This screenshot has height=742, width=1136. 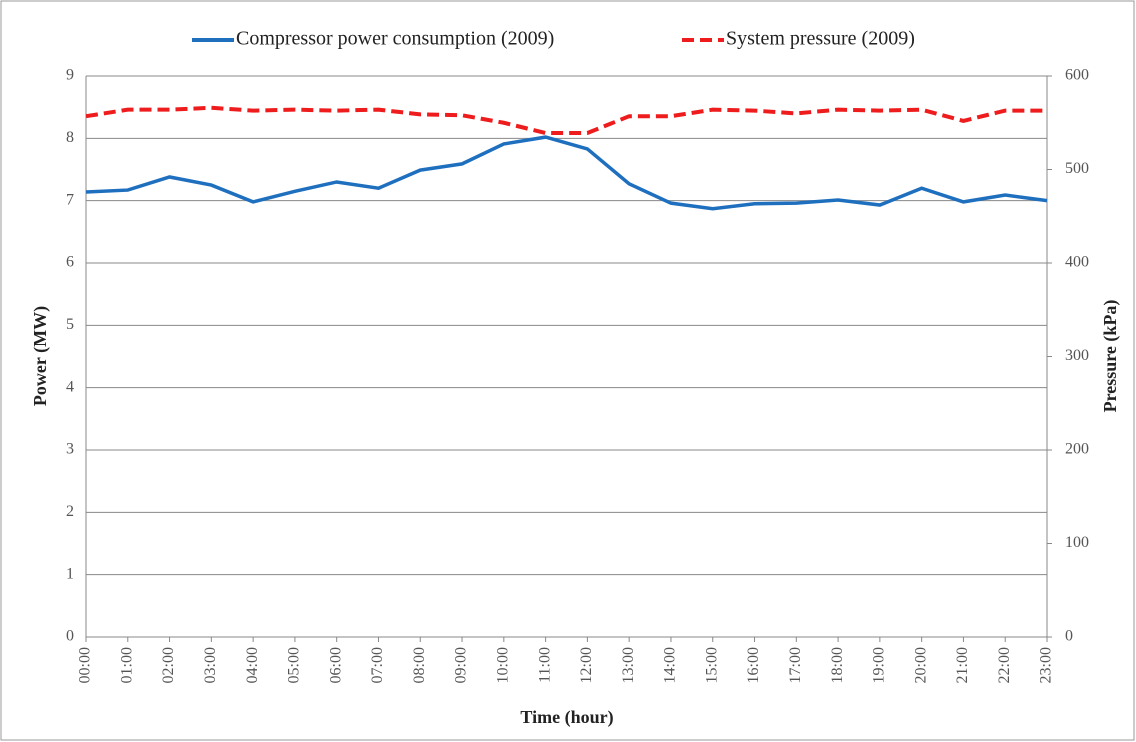 I want to click on x-tick-label: 22:00, so click(x=1004, y=665).